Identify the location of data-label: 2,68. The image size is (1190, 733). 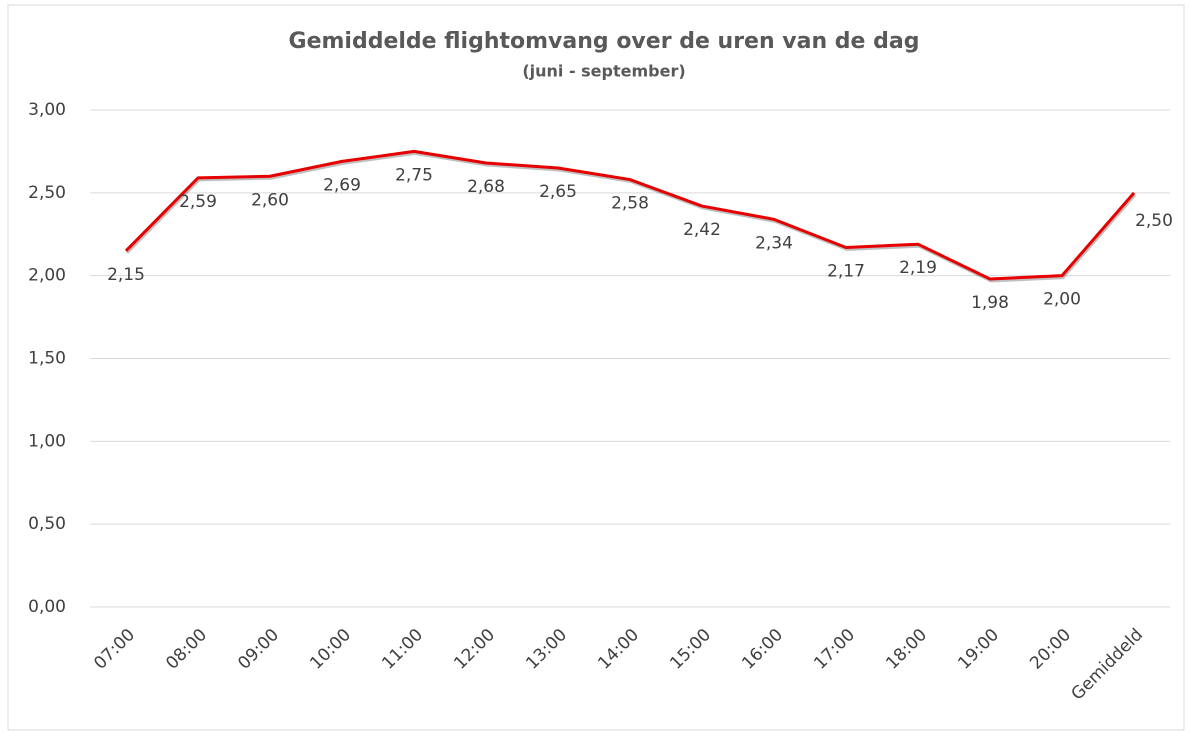
(486, 187).